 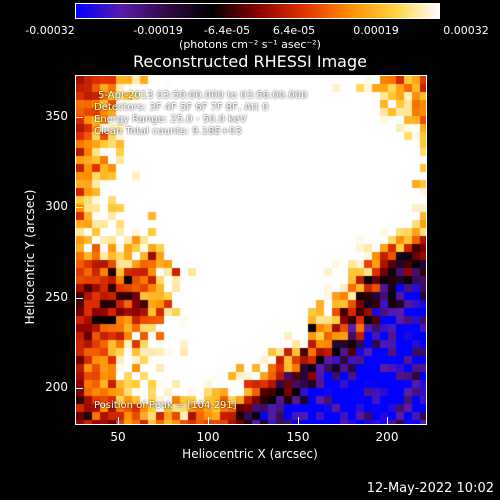 I want to click on x-axis-label: Heliocentric X (arcsec), so click(x=250, y=454).